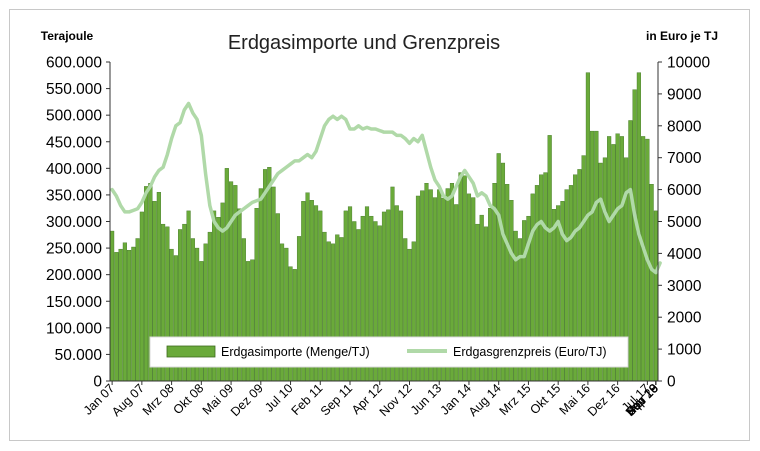 The width and height of the screenshot is (760, 451). What do you see at coordinates (426, 399) in the screenshot?
I see `x-tick-label: Jun 13` at bounding box center [426, 399].